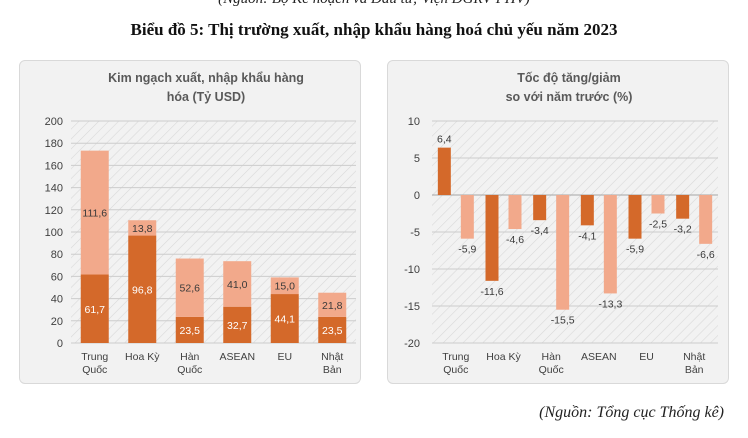 The image size is (748, 438). What do you see at coordinates (54, 189) in the screenshot?
I see `y-tick-label: 140` at bounding box center [54, 189].